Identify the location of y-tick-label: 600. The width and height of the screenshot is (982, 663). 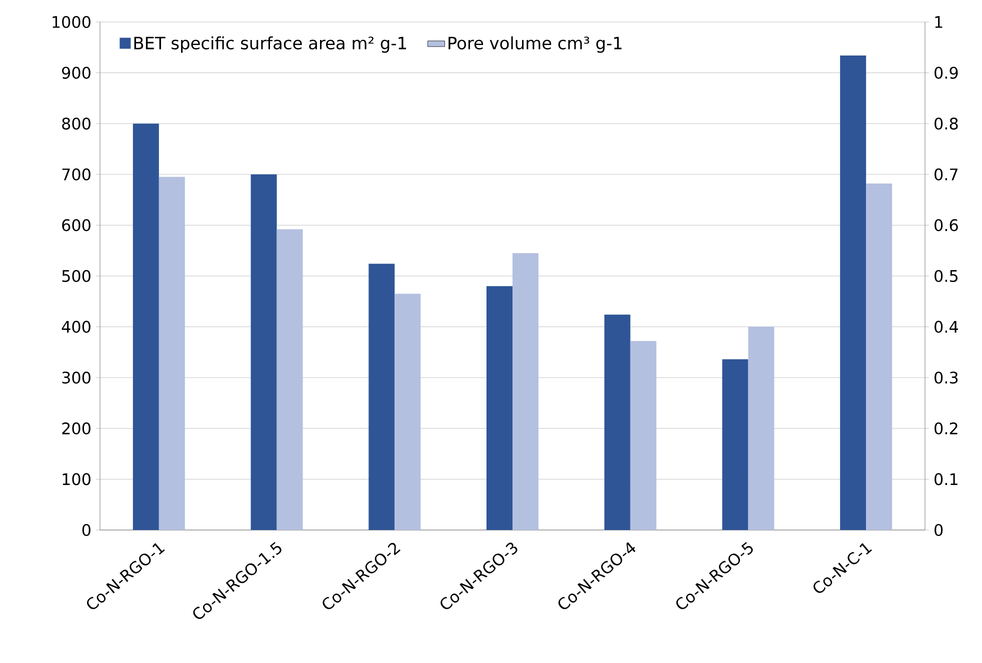
(76, 225).